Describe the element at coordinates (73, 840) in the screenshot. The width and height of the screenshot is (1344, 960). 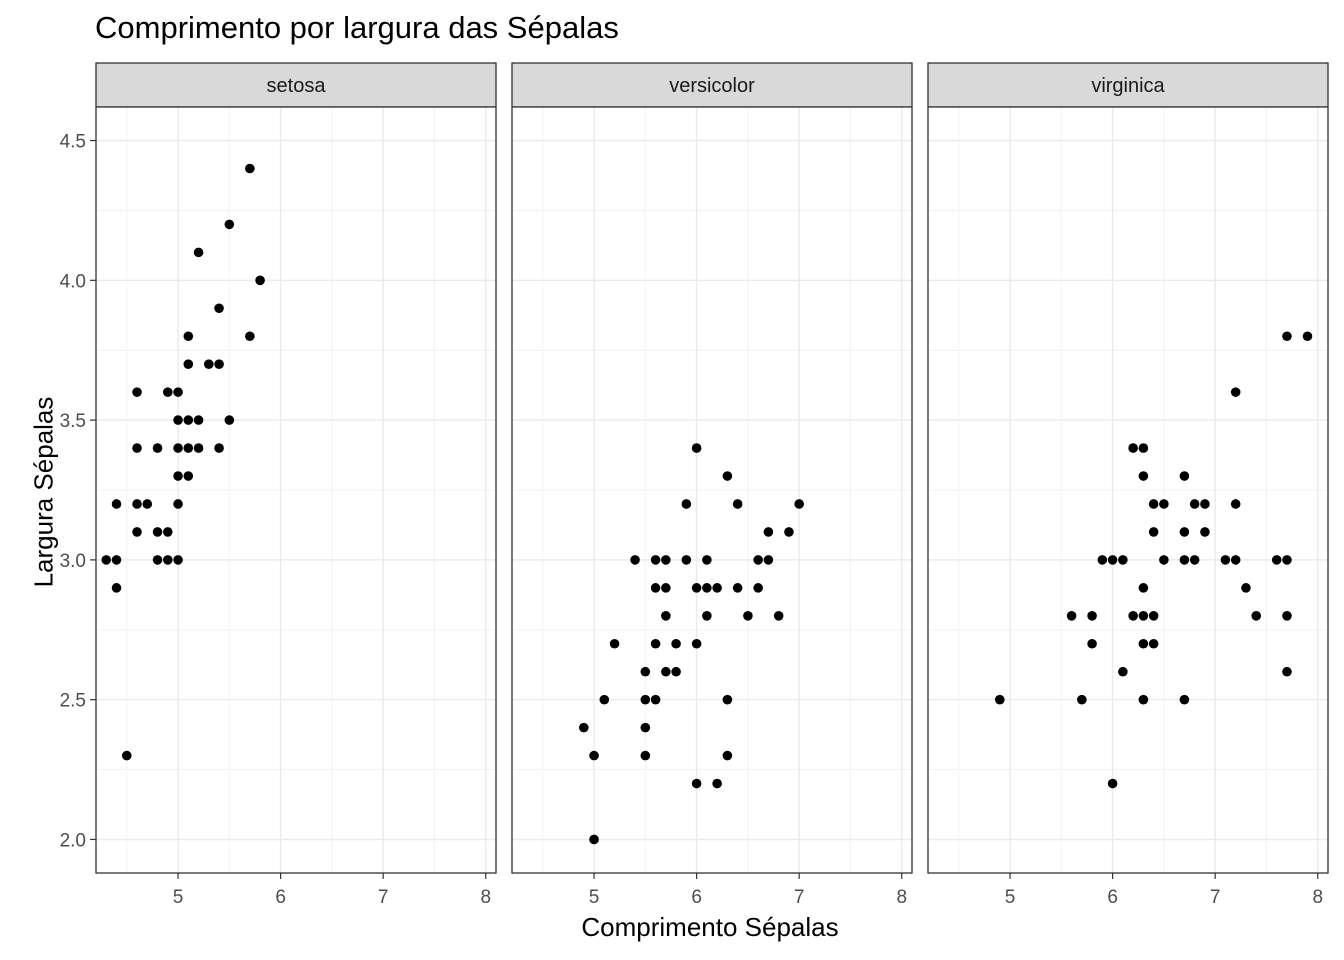
I see `y-tick-label: 2.0` at that location.